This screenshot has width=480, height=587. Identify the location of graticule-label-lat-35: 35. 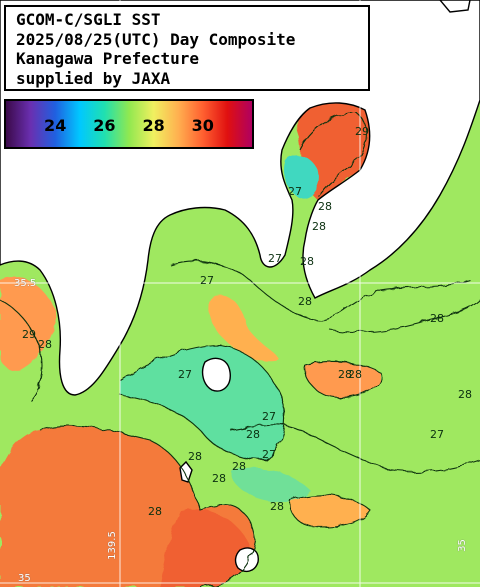
(24, 578).